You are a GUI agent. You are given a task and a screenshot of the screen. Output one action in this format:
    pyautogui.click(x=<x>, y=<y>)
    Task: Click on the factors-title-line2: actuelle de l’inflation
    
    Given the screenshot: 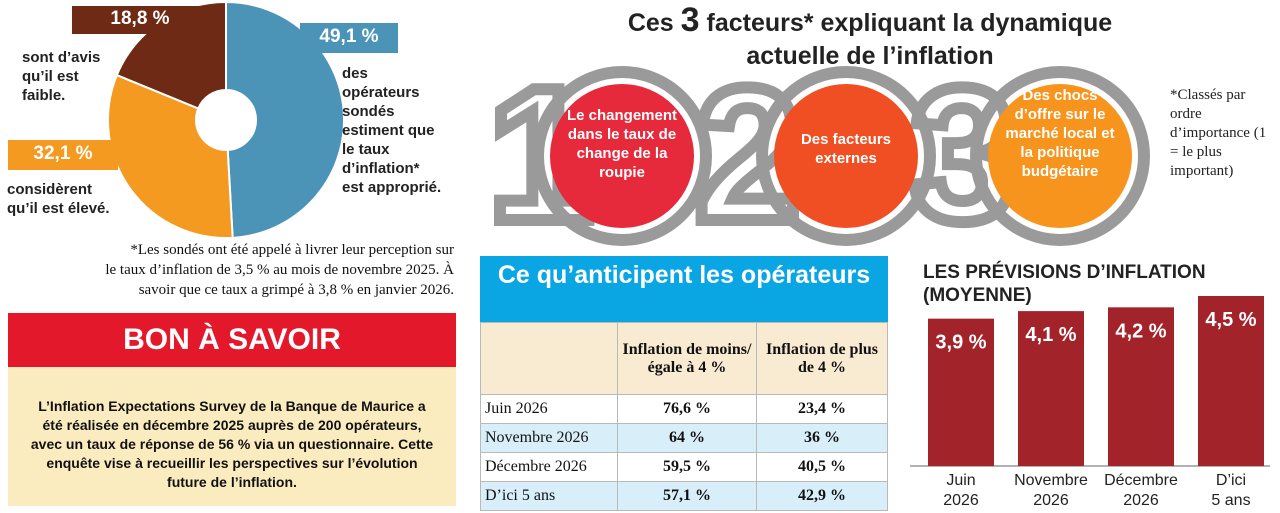 What is the action you would take?
    pyautogui.click(x=870, y=56)
    